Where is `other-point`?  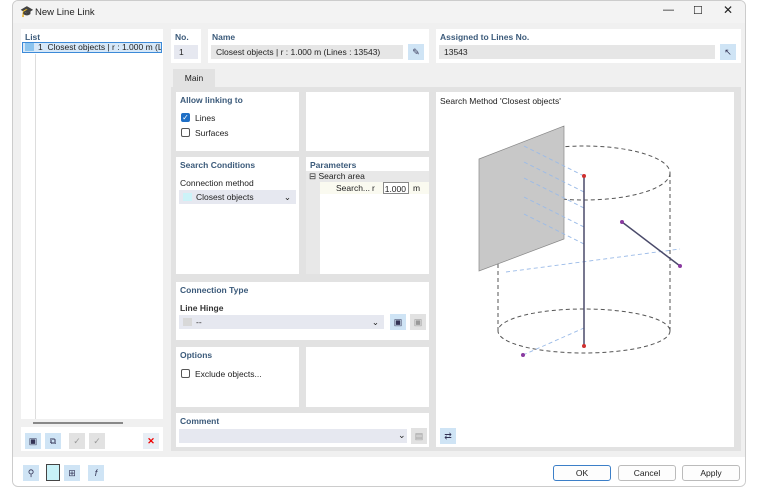 other-point is located at coordinates (523, 355).